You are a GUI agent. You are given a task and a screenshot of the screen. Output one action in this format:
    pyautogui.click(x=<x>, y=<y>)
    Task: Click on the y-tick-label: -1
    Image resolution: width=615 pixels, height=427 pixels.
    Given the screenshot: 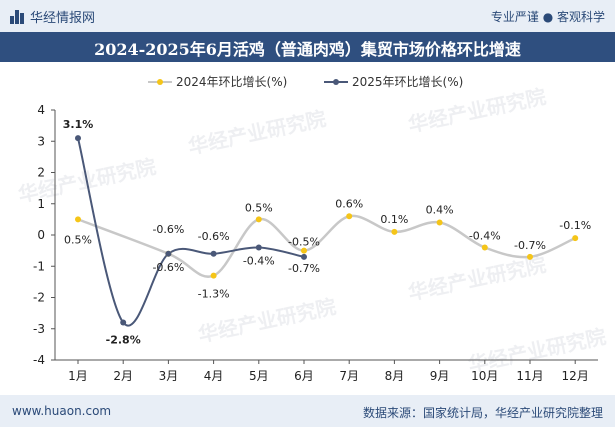 What is the action you would take?
    pyautogui.click(x=39, y=266)
    